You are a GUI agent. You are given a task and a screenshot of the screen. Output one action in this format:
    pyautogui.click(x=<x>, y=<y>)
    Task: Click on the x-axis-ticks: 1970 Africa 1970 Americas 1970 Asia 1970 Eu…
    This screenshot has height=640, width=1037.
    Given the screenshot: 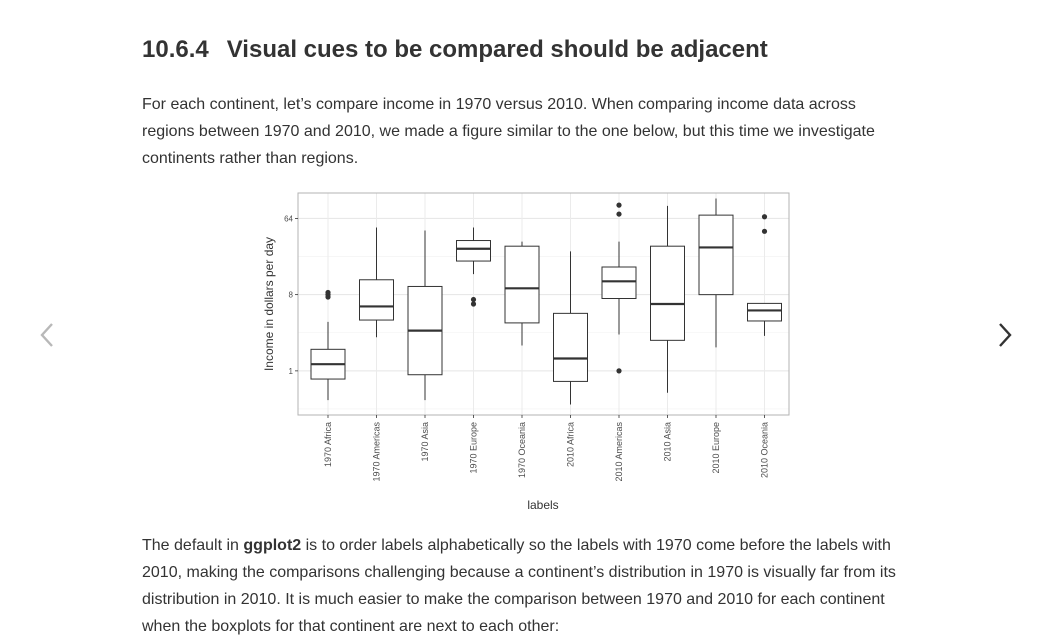 What is the action you would take?
    pyautogui.click(x=546, y=448)
    